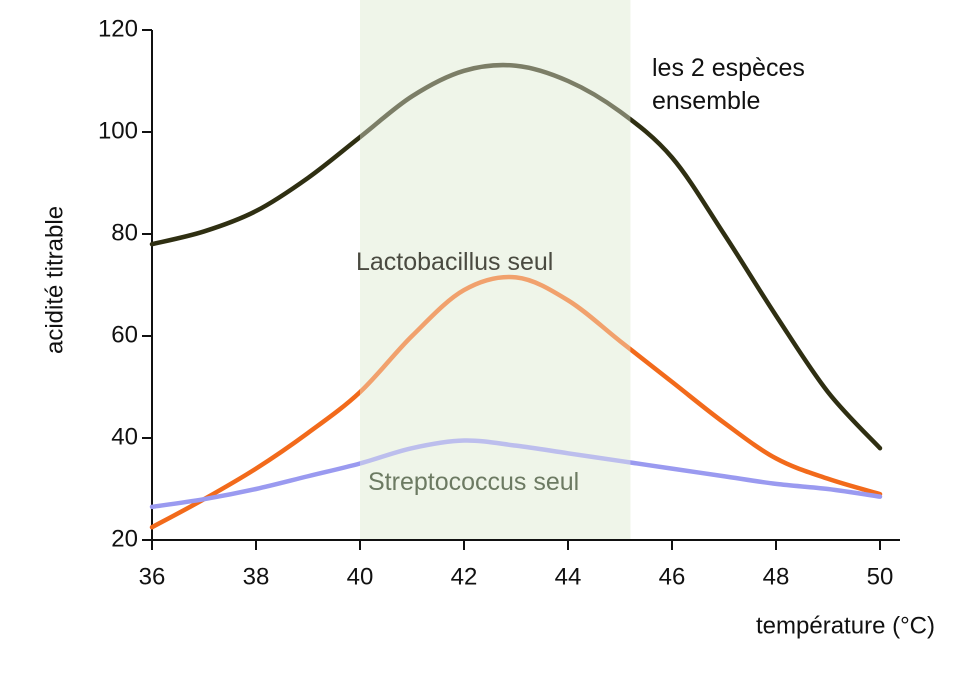  What do you see at coordinates (880, 576) in the screenshot?
I see `x-tick-label: 50` at bounding box center [880, 576].